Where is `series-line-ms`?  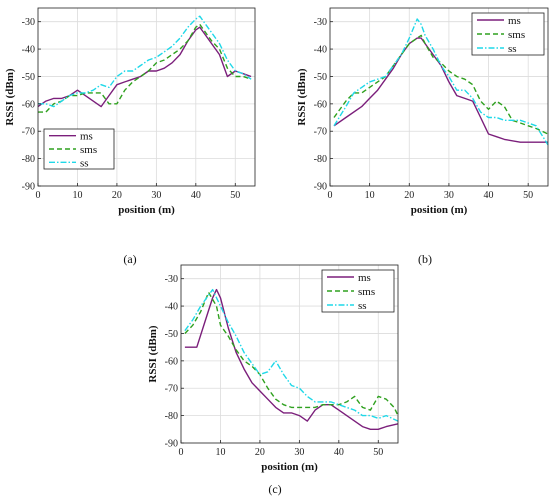
series-line-ms is located at coordinates (291, 359).